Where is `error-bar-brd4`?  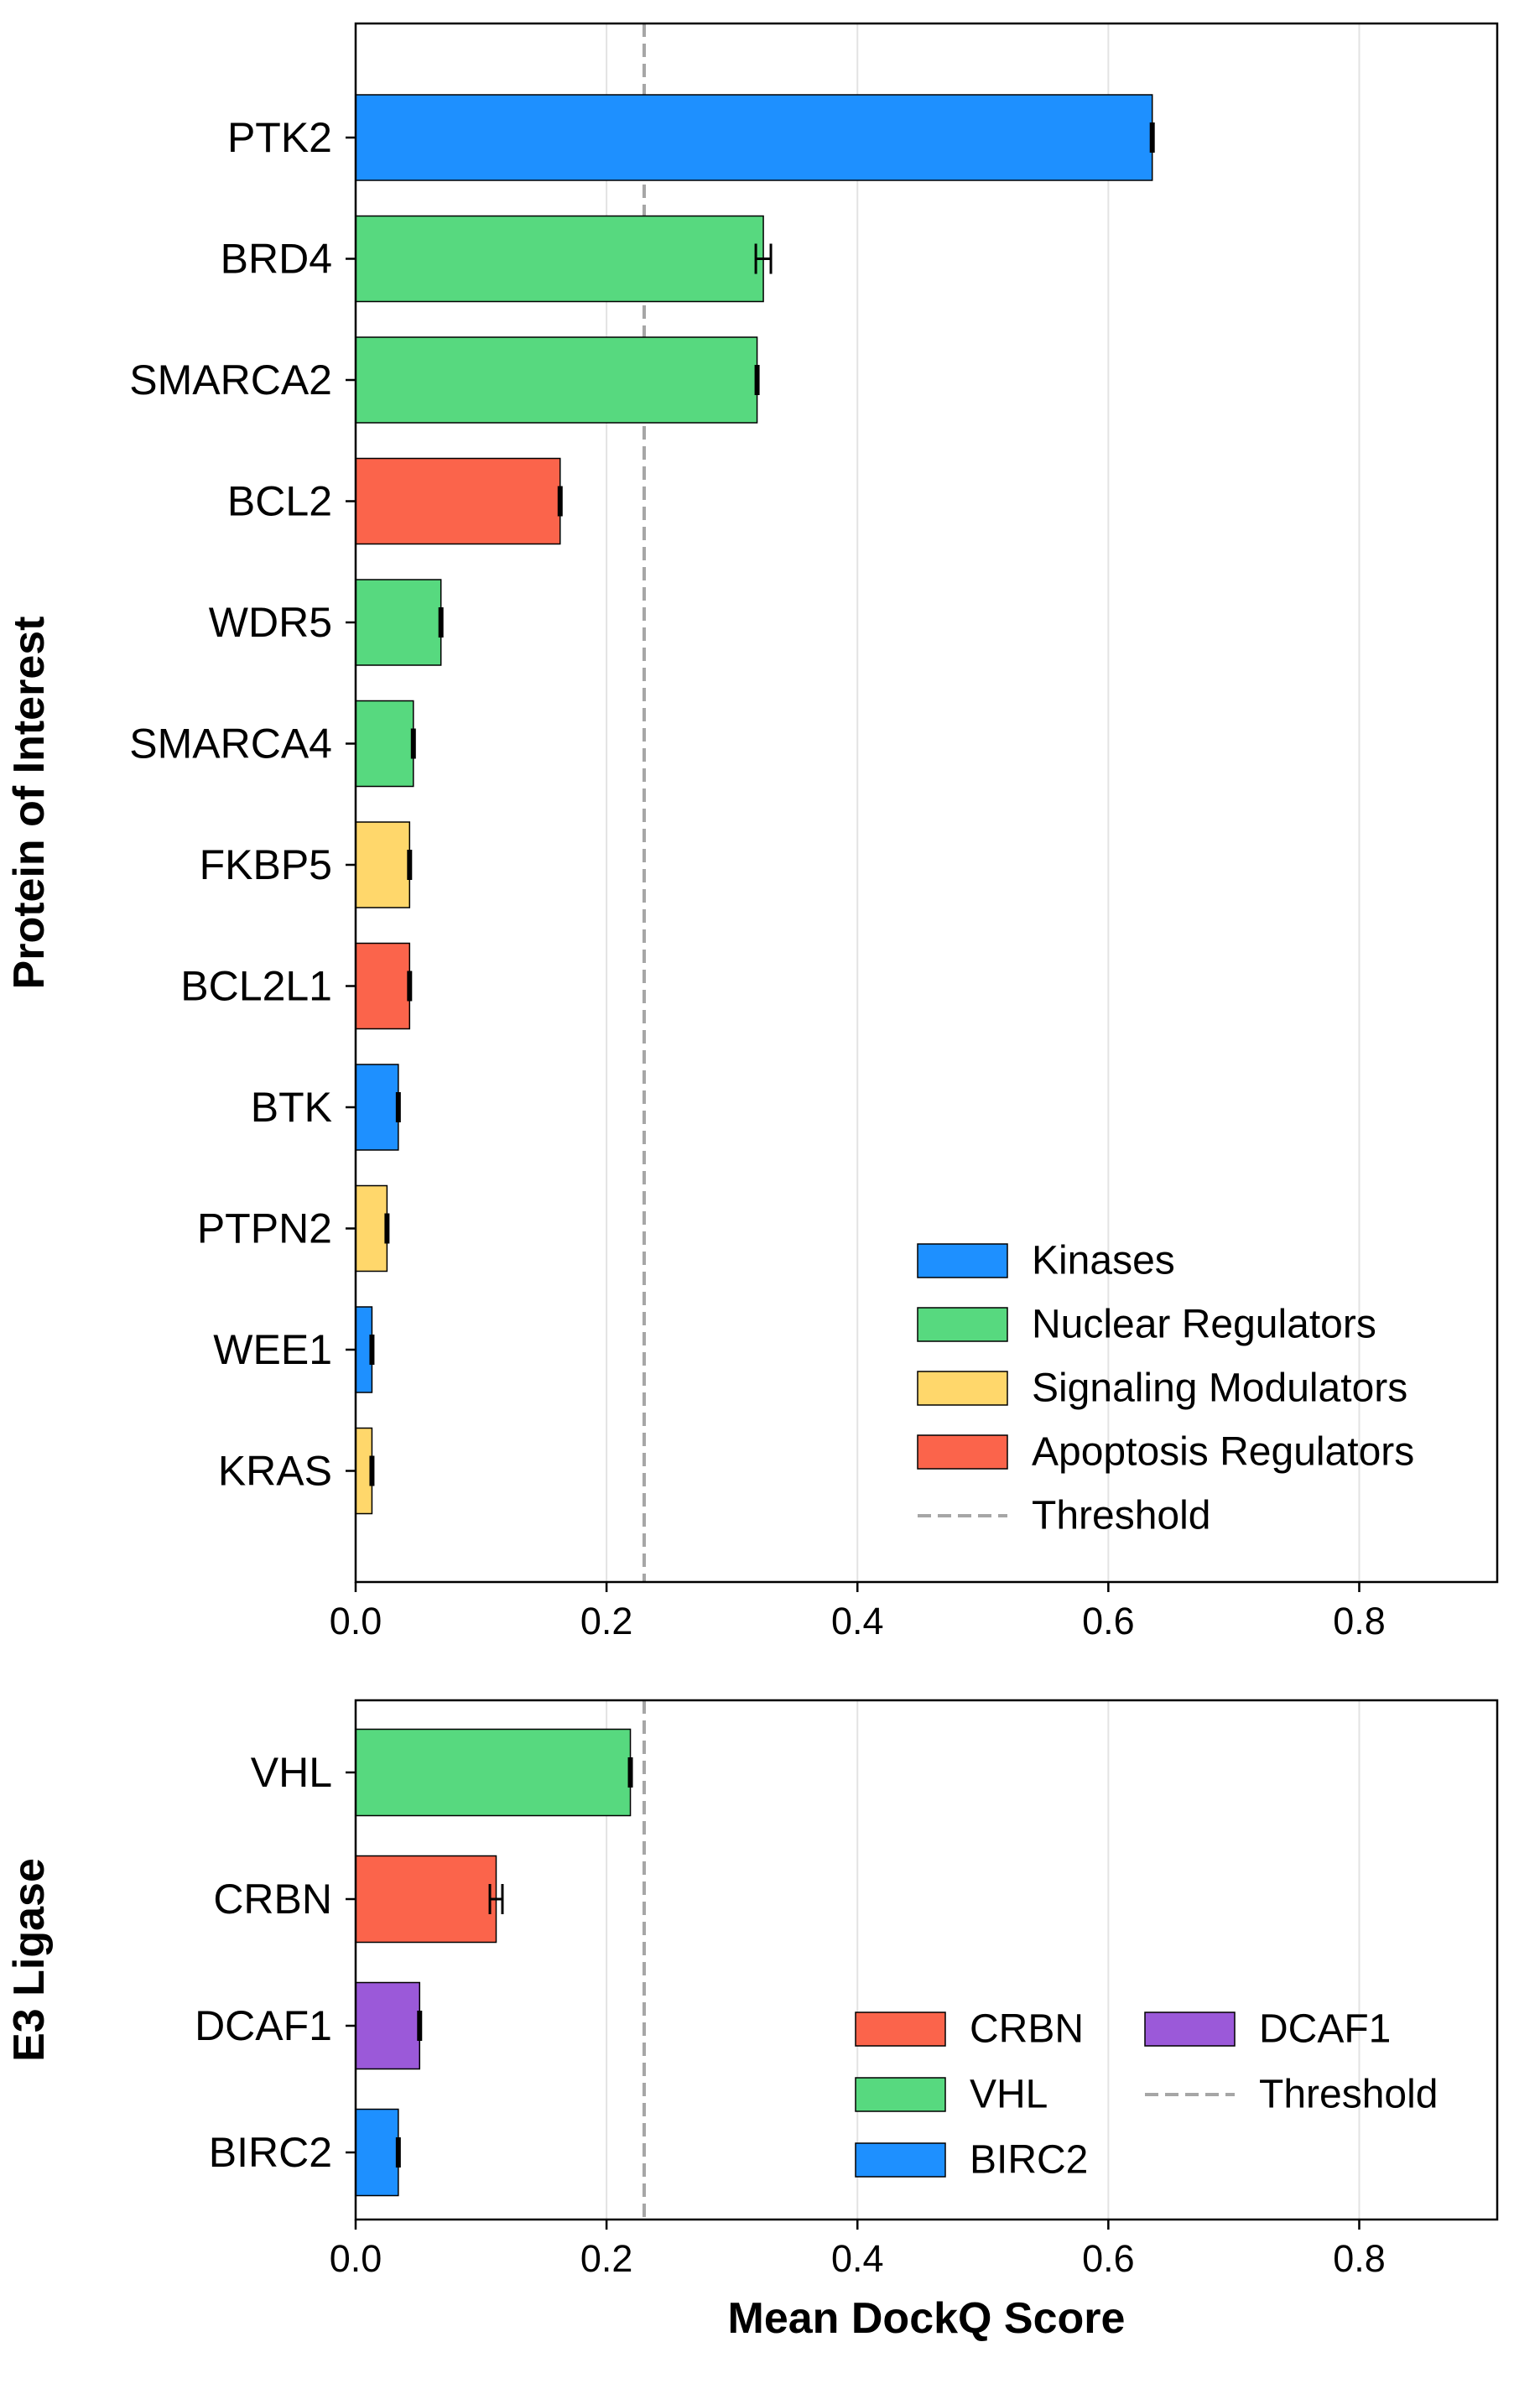
error-bar-brd4 is located at coordinates (764, 259).